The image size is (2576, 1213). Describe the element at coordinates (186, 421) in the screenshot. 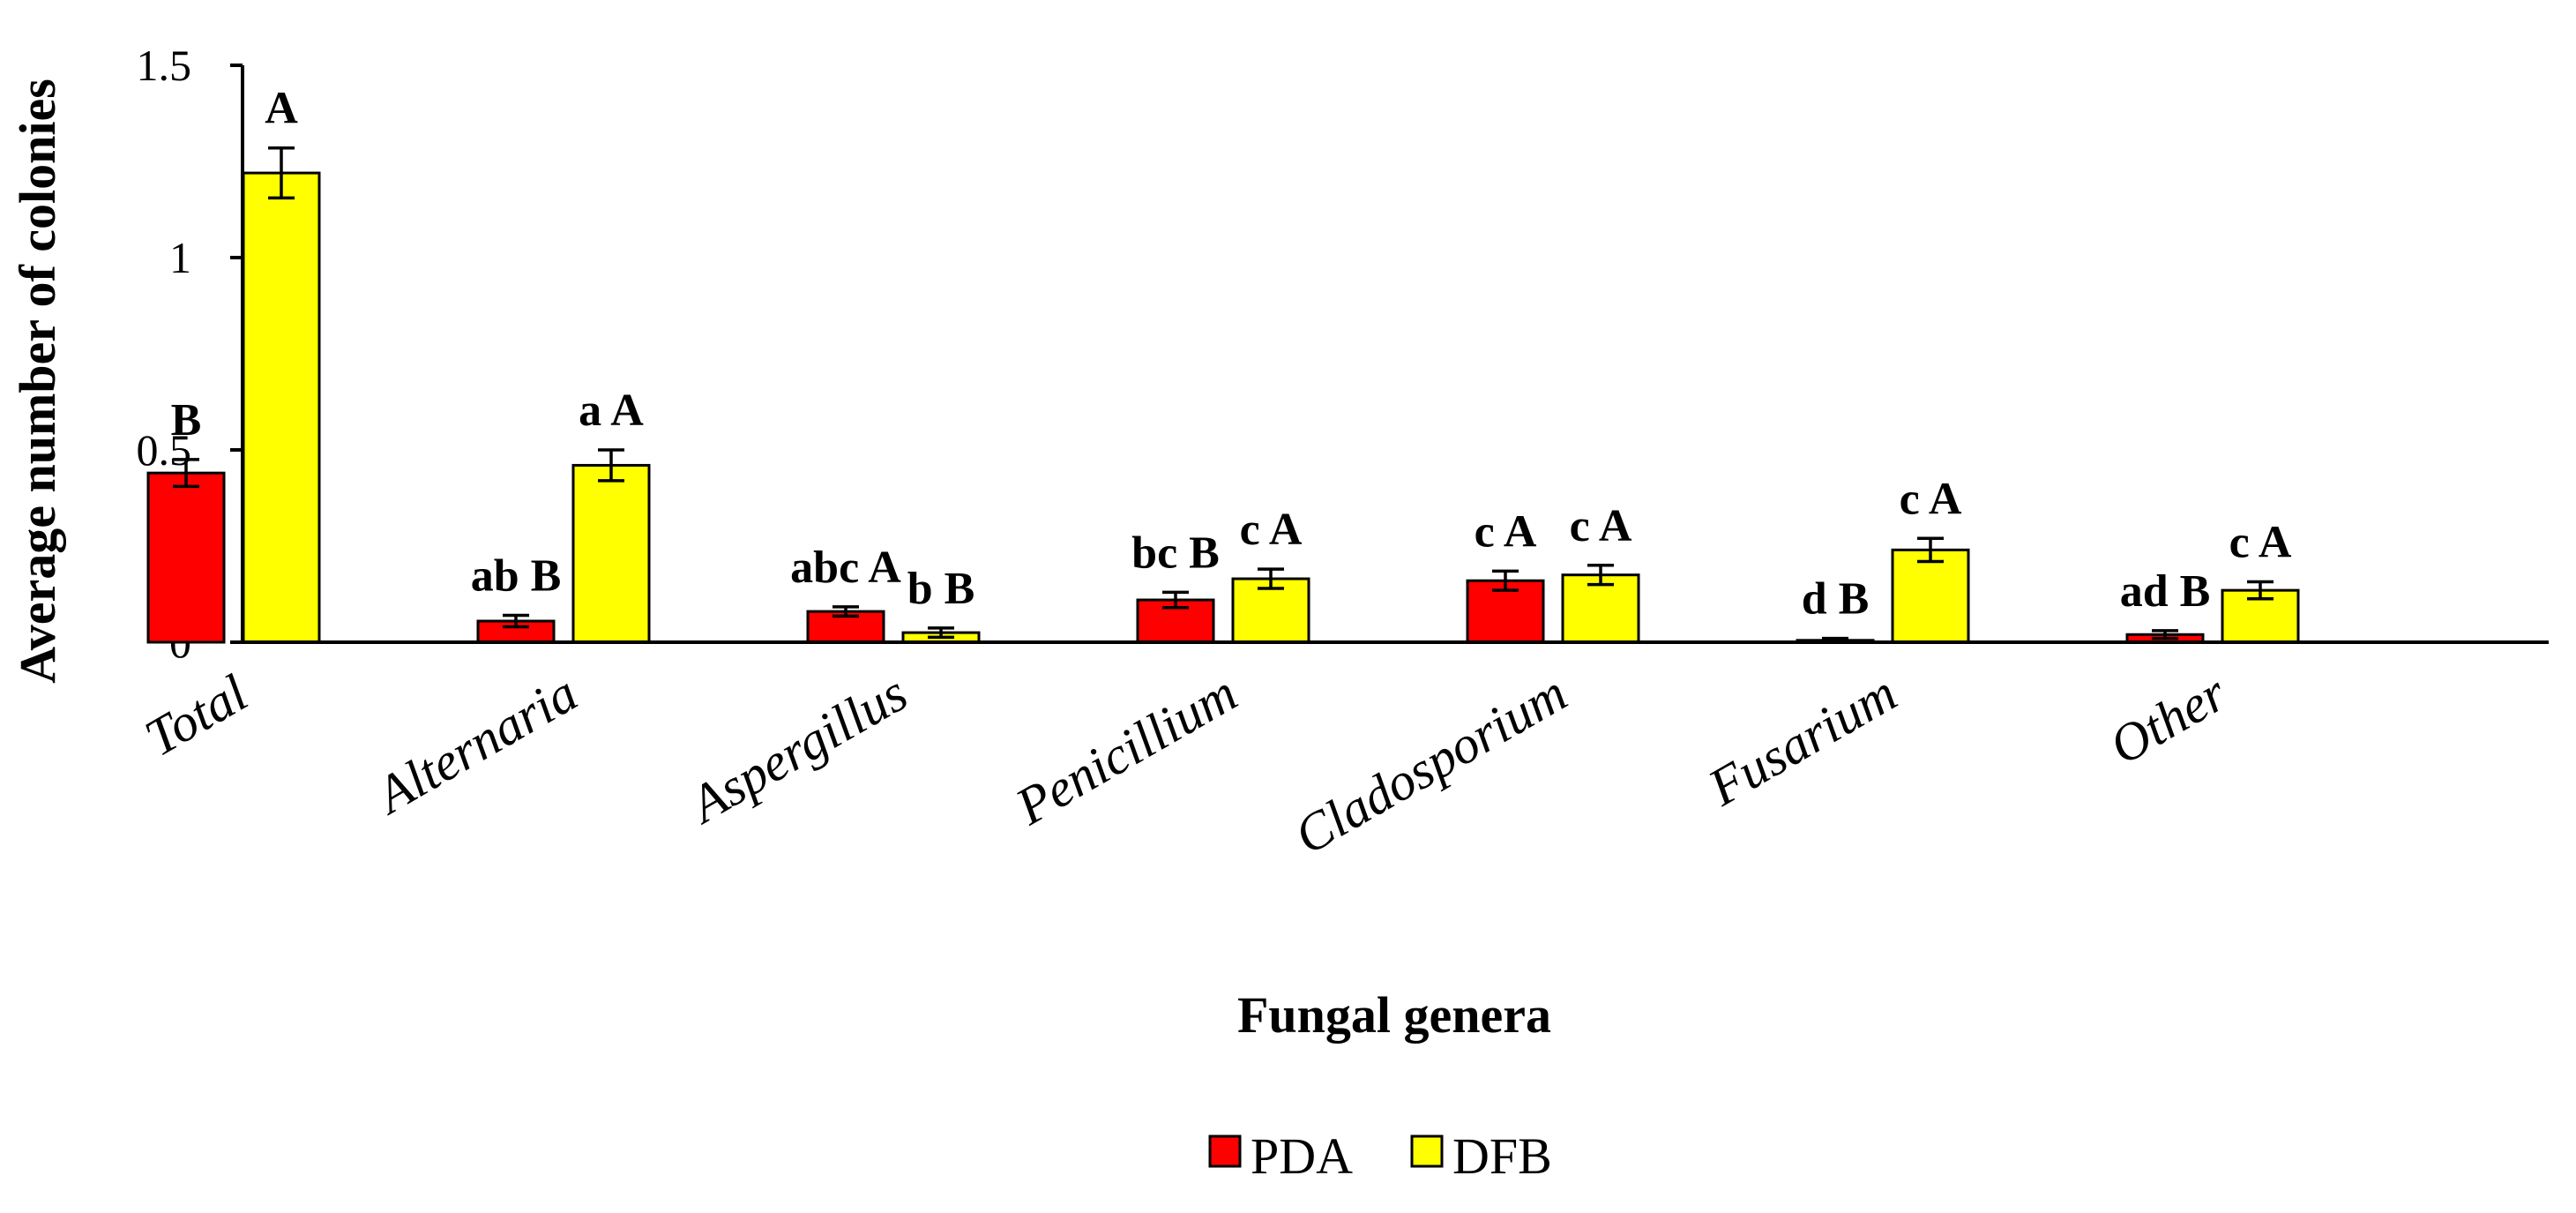

I see `significance-label: B` at that location.